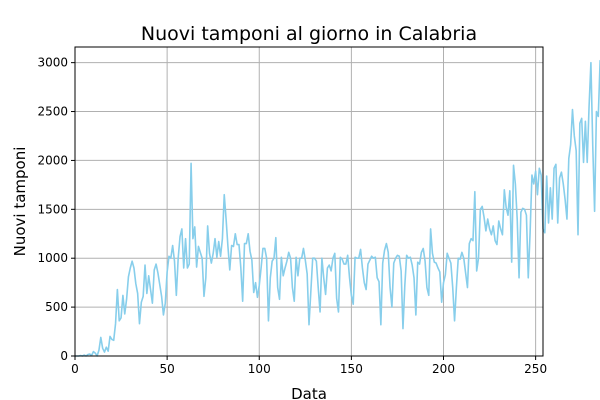  I want to click on x-tick-label: 50, so click(166, 369).